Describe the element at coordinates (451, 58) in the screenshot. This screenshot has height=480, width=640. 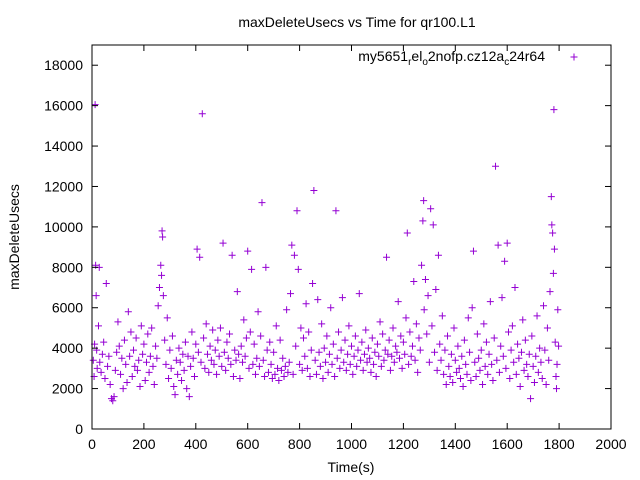
I see `legend-label: my5651relo2nofp.cz12ac24r64` at that location.